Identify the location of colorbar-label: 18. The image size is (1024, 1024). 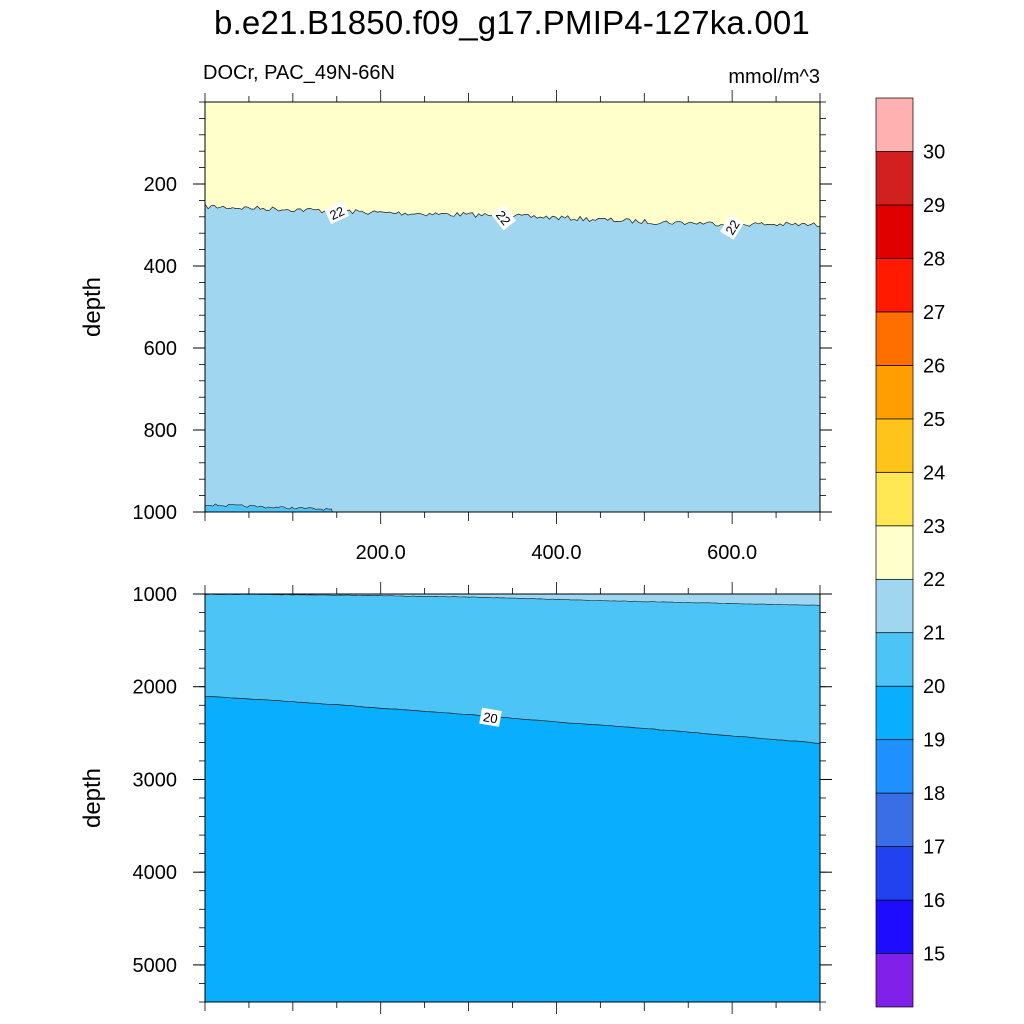
(934, 794).